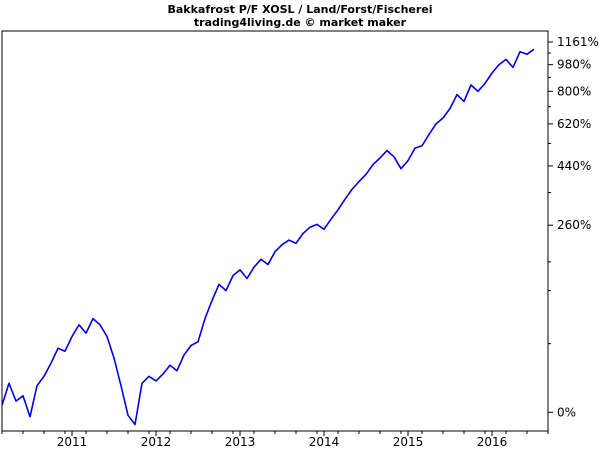  What do you see at coordinates (408, 442) in the screenshot?
I see `x-tick-label: 2015` at bounding box center [408, 442].